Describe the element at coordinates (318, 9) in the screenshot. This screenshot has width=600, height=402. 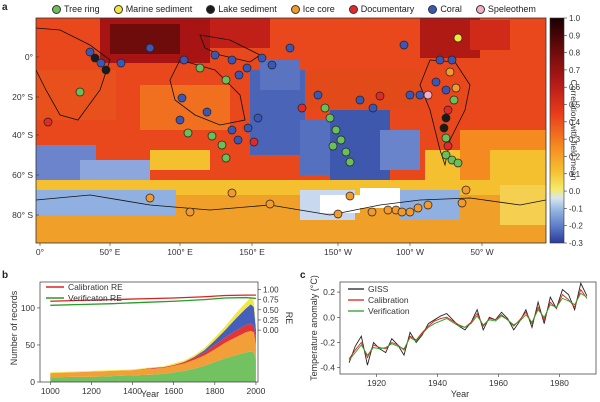
I see `legend-label: Ice core` at that location.